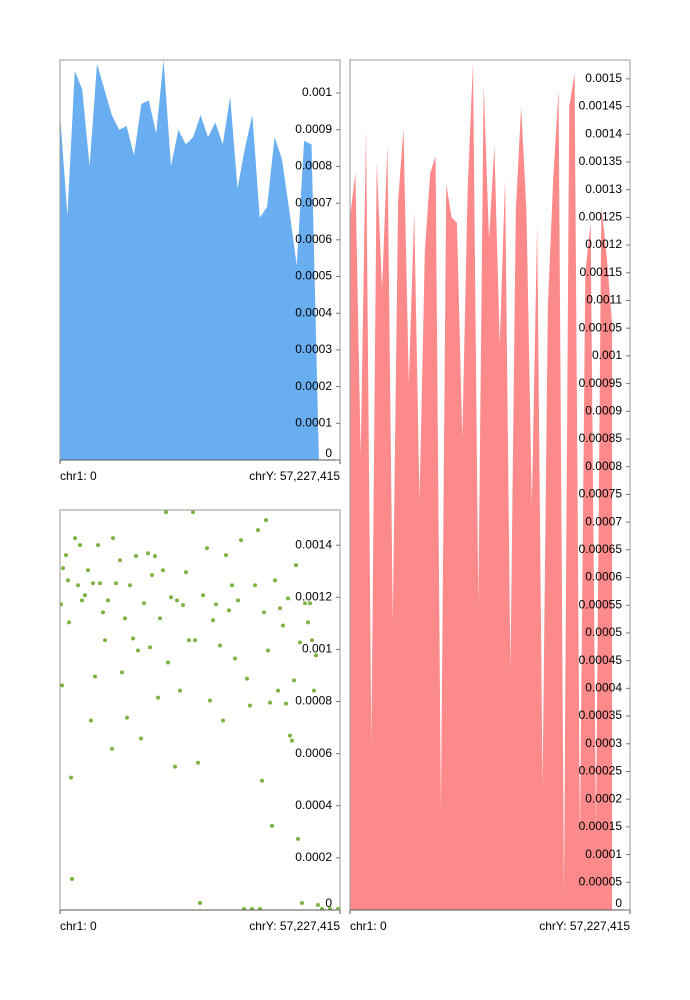 This screenshot has width=690, height=1000. What do you see at coordinates (317, 649) in the screenshot?
I see `y-tick-label: 0.001` at bounding box center [317, 649].